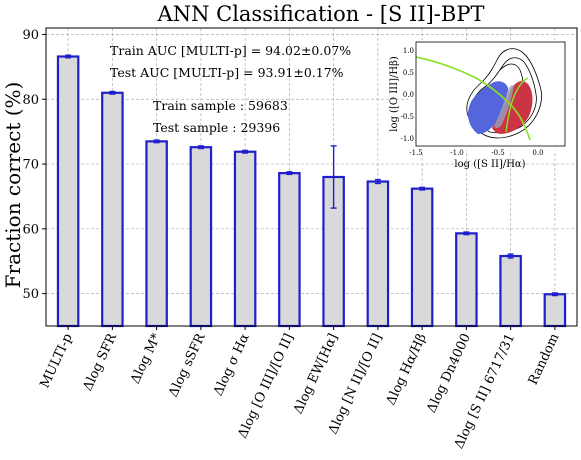  I want to click on x-tick-label: Δlog M*, so click(146, 358).